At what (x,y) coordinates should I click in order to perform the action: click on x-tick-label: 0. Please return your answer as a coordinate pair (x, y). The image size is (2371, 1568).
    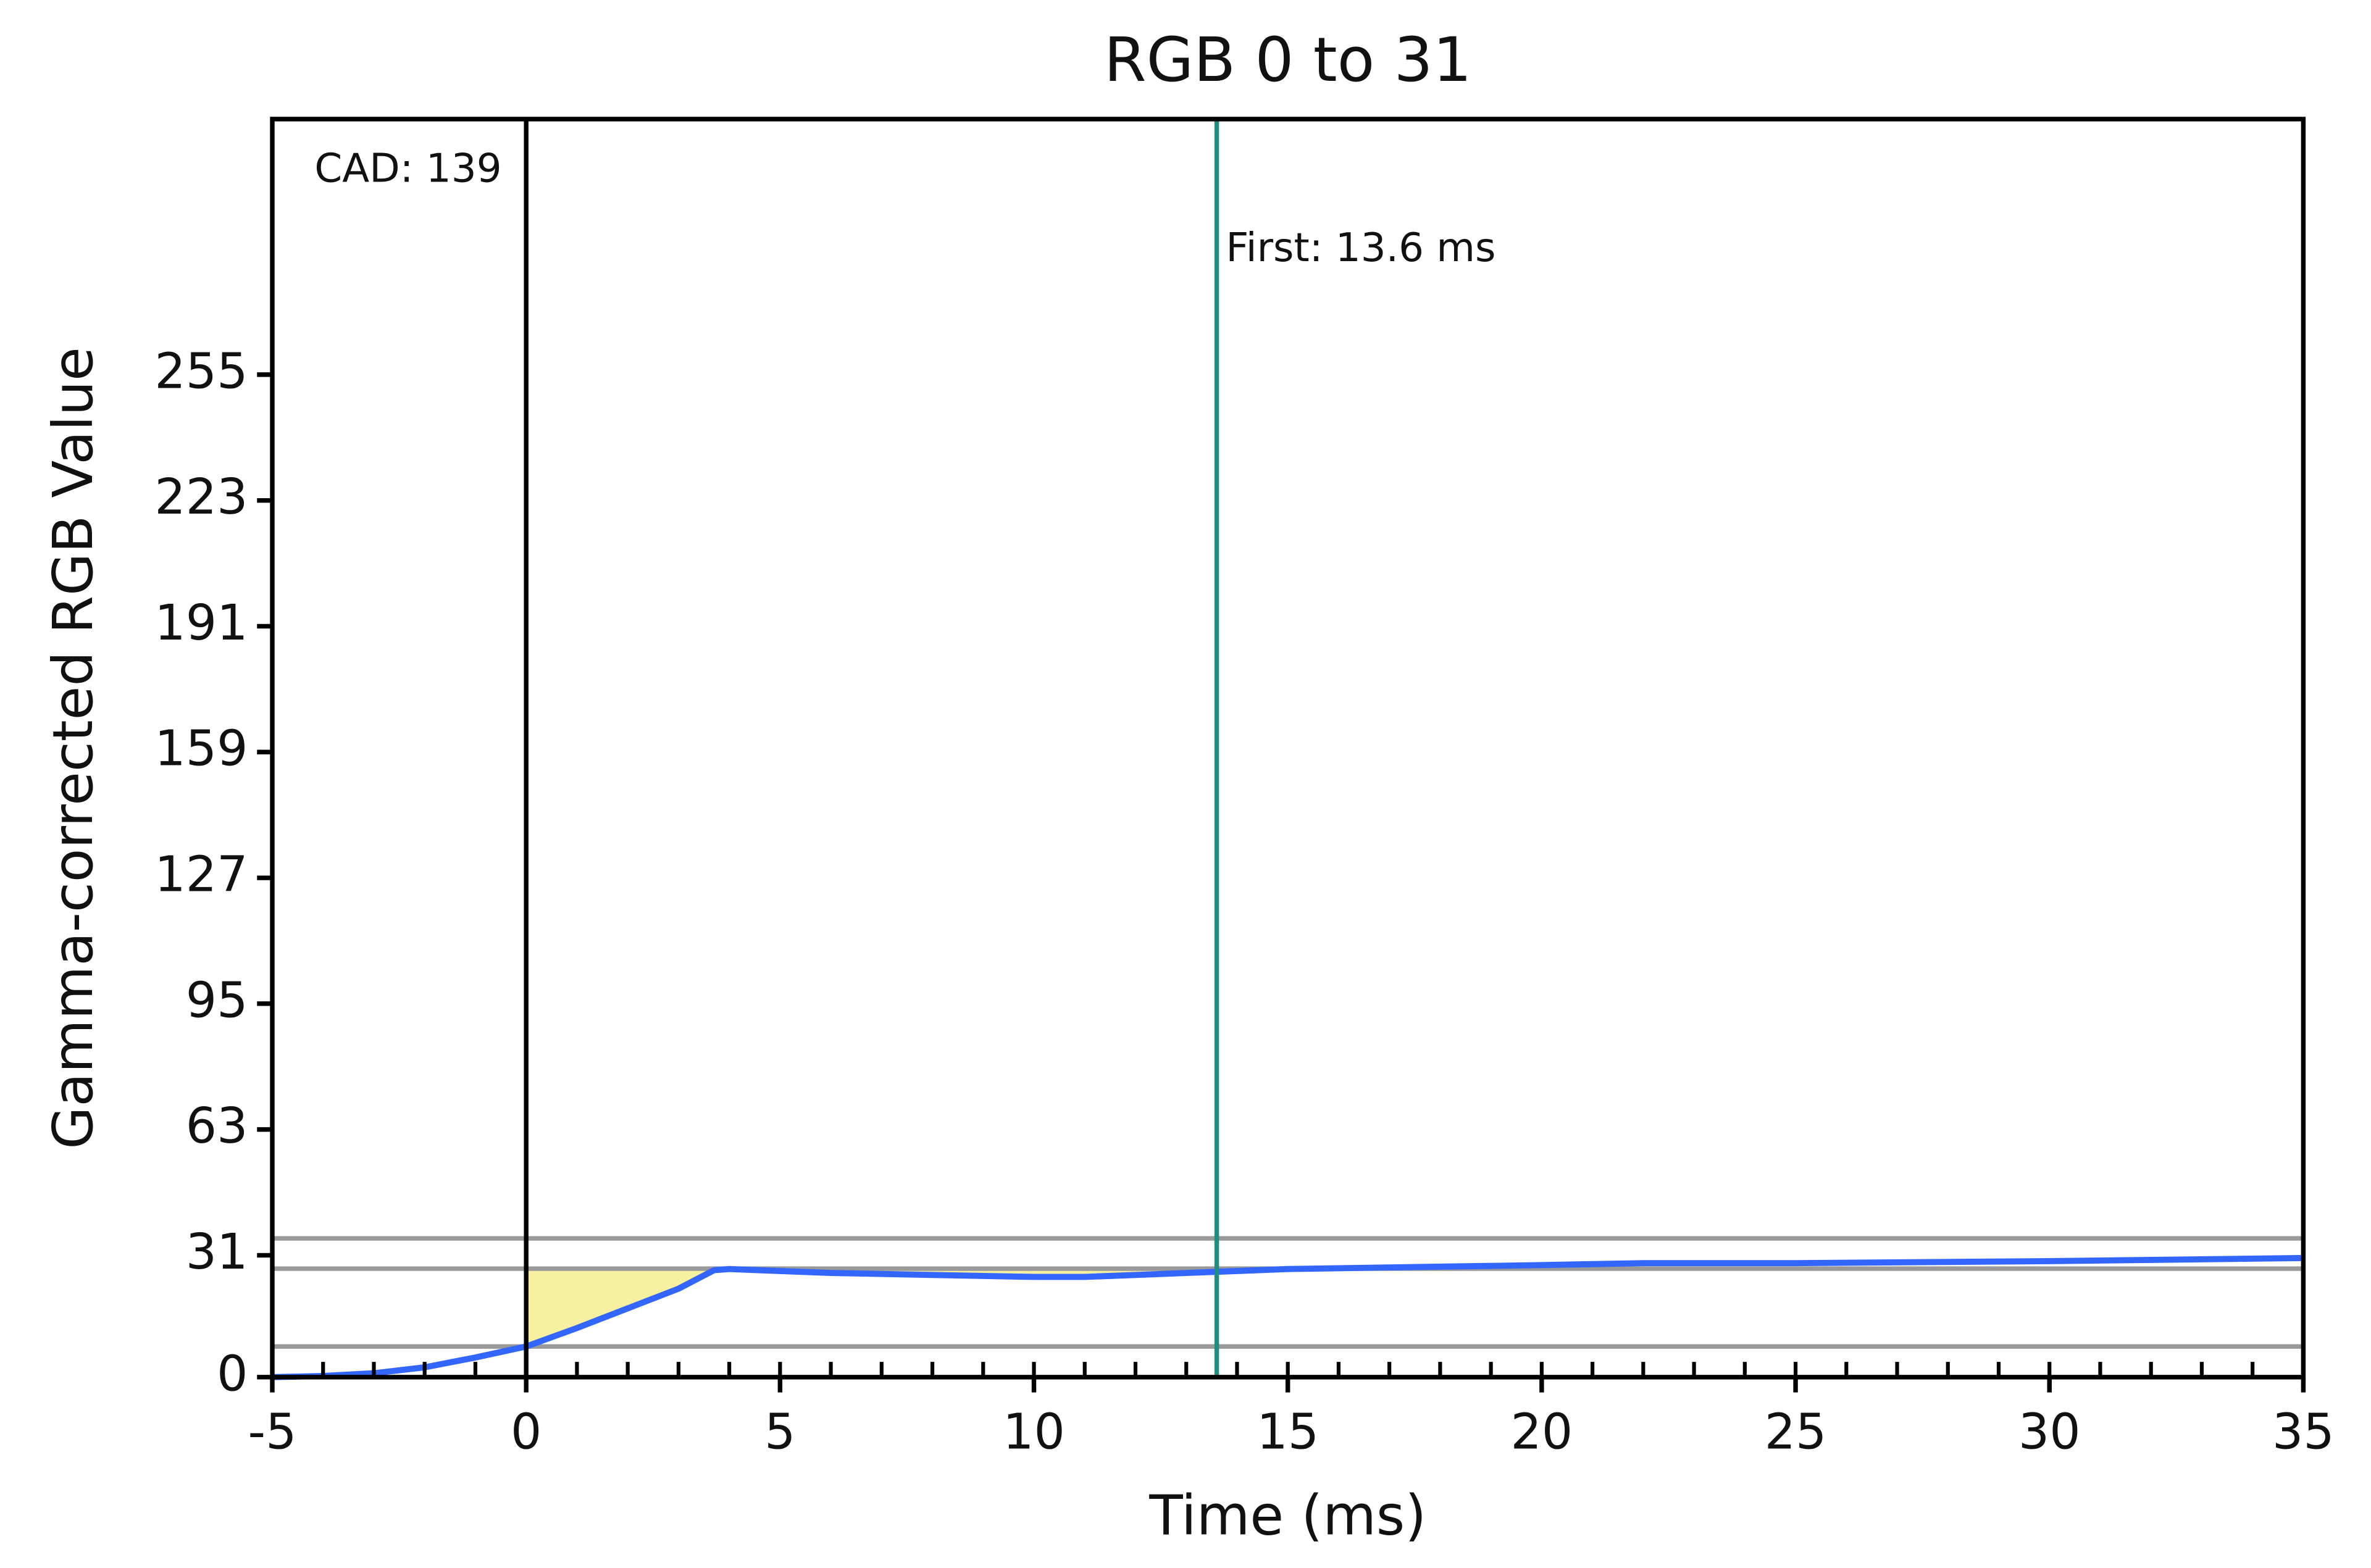
    Looking at the image, I should click on (526, 1431).